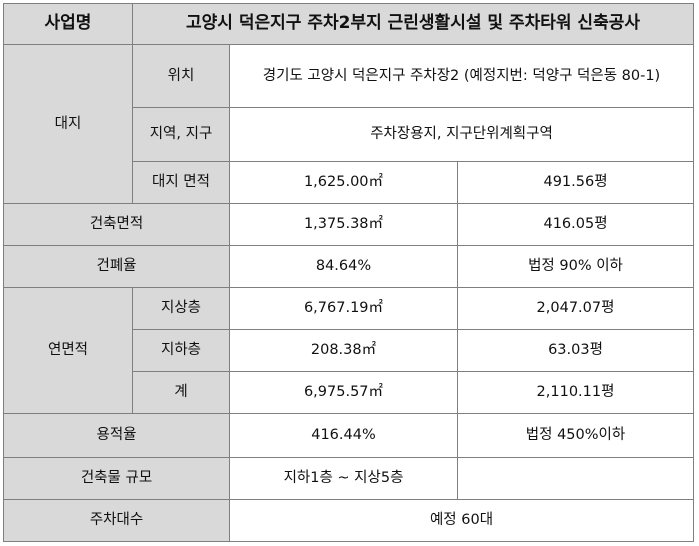 Image resolution: width=699 pixels, height=546 pixels. What do you see at coordinates (575, 392) in the screenshot?
I see `total-pyeong: 2,110.11평` at bounding box center [575, 392].